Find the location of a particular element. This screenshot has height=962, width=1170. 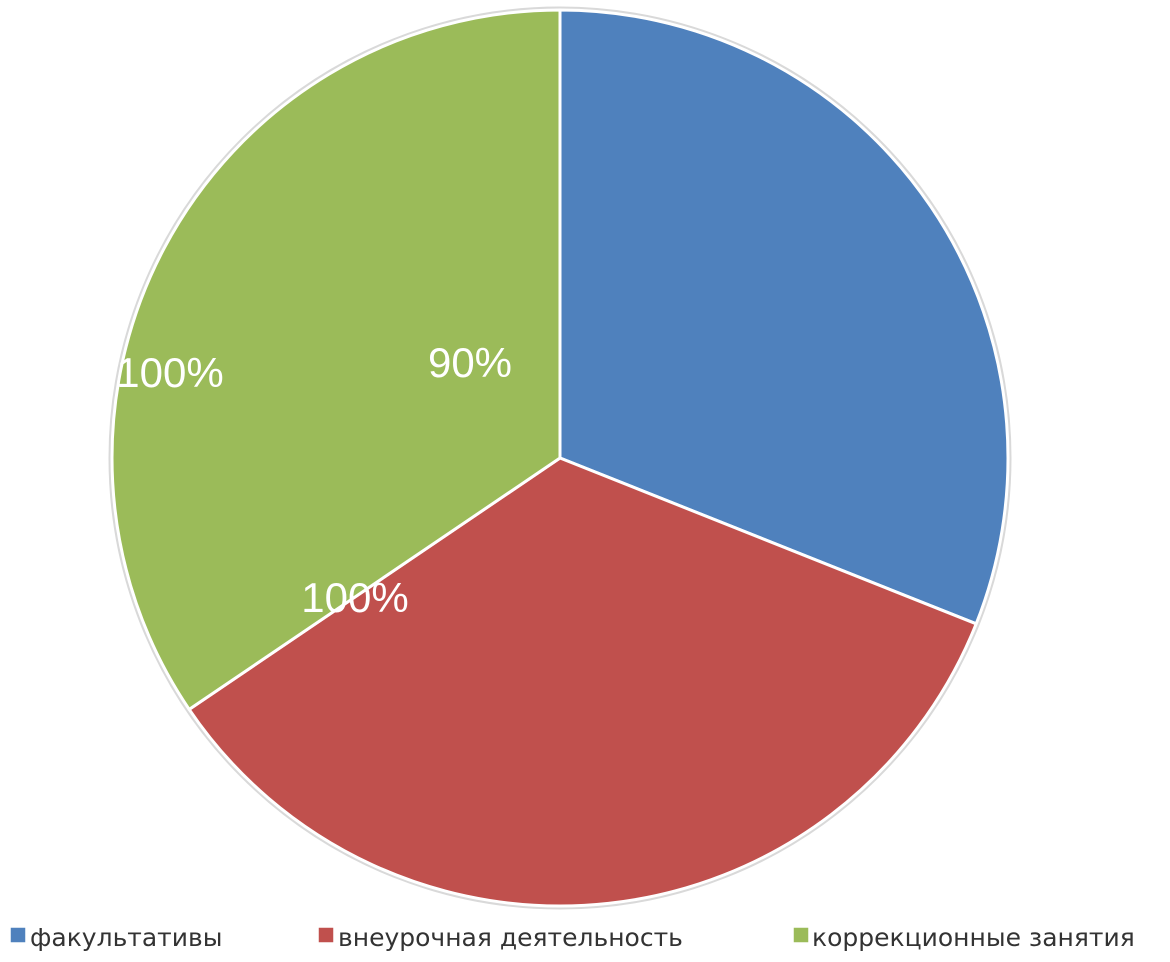

legend-swatch-vneurochnaya is located at coordinates (326, 935).